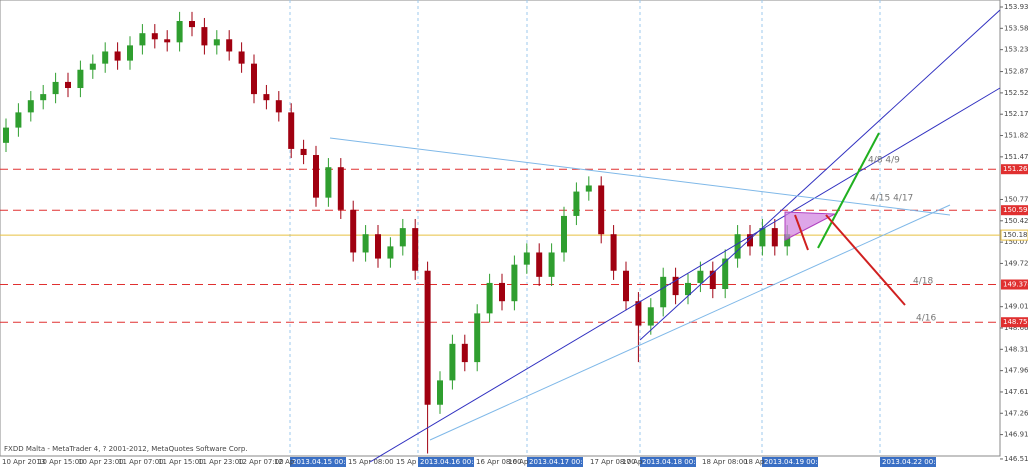 The height and width of the screenshot is (468, 1028). Describe the element at coordinates (1016, 328) in the screenshot. I see `y-tick-label: 148.660` at that location.